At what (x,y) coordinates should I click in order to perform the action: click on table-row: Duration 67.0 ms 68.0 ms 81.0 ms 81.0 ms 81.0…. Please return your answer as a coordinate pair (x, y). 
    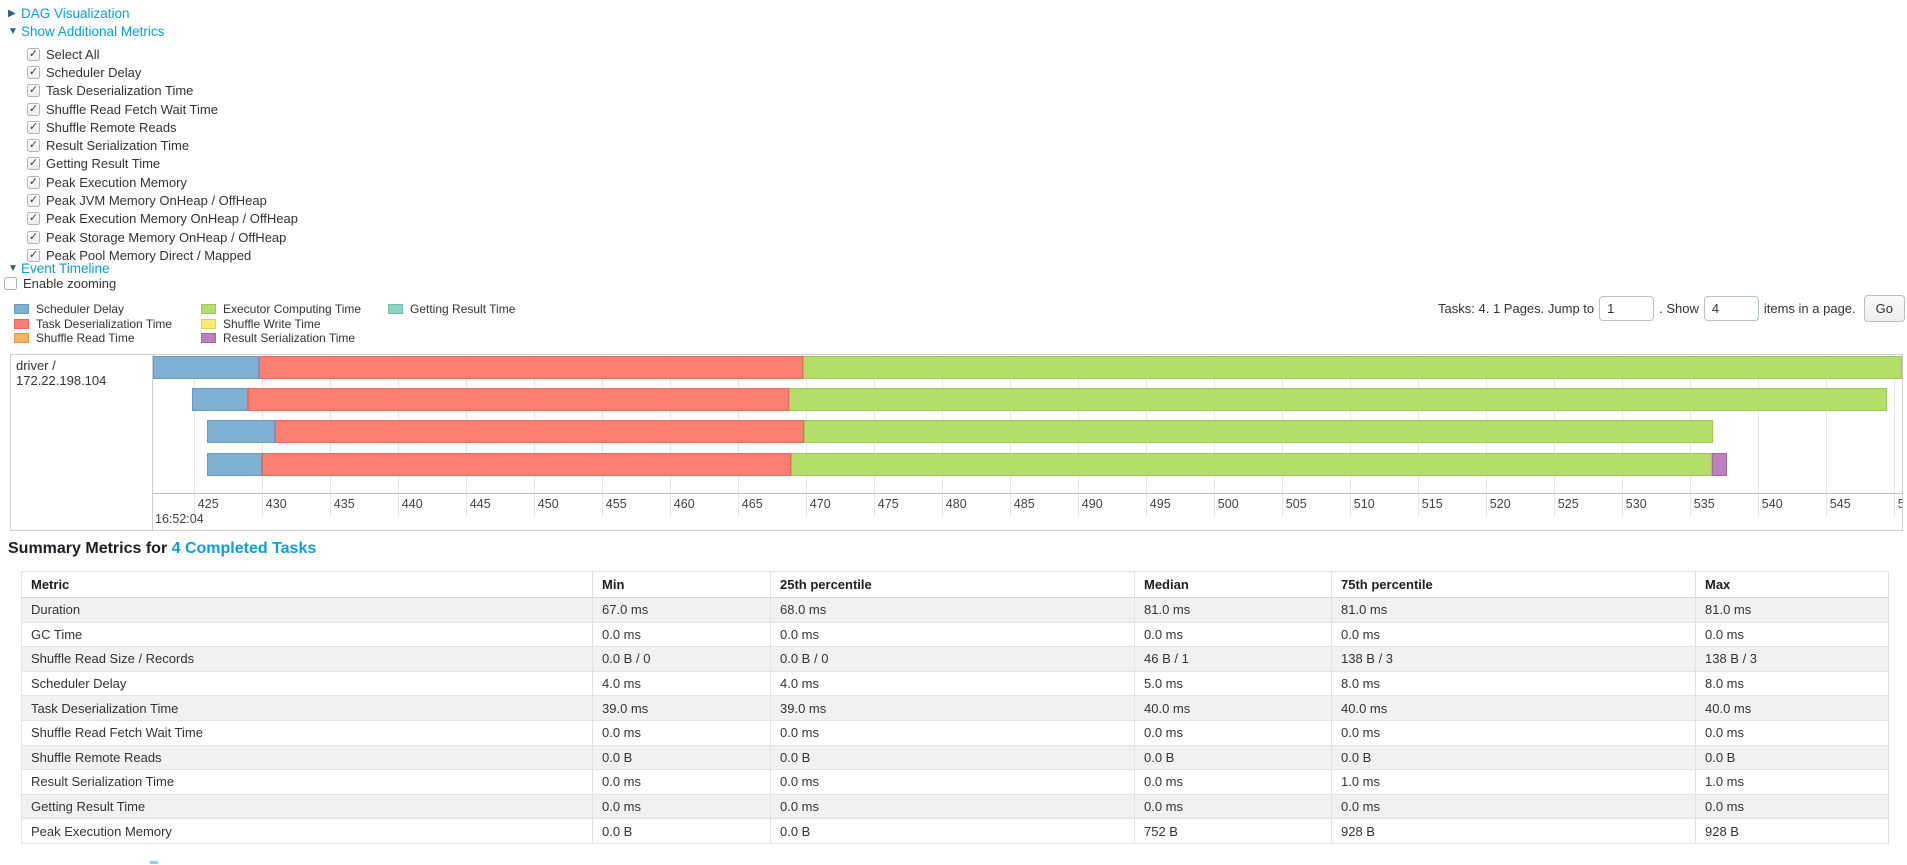
    Looking at the image, I should click on (955, 610).